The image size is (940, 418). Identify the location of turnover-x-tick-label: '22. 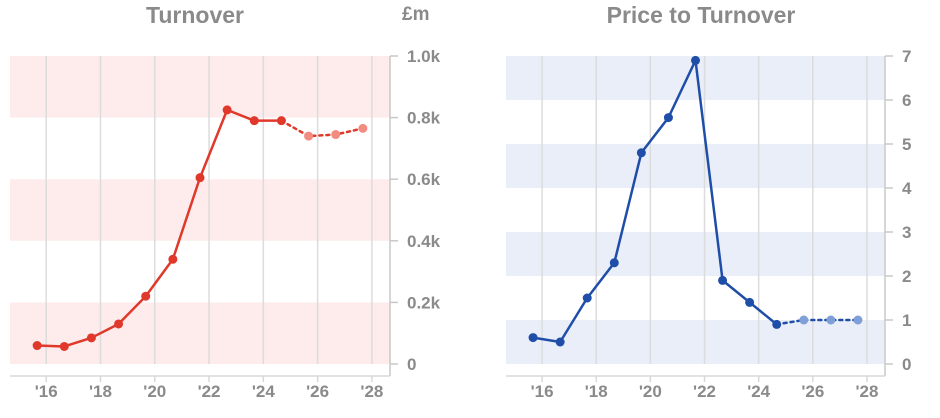
(209, 391).